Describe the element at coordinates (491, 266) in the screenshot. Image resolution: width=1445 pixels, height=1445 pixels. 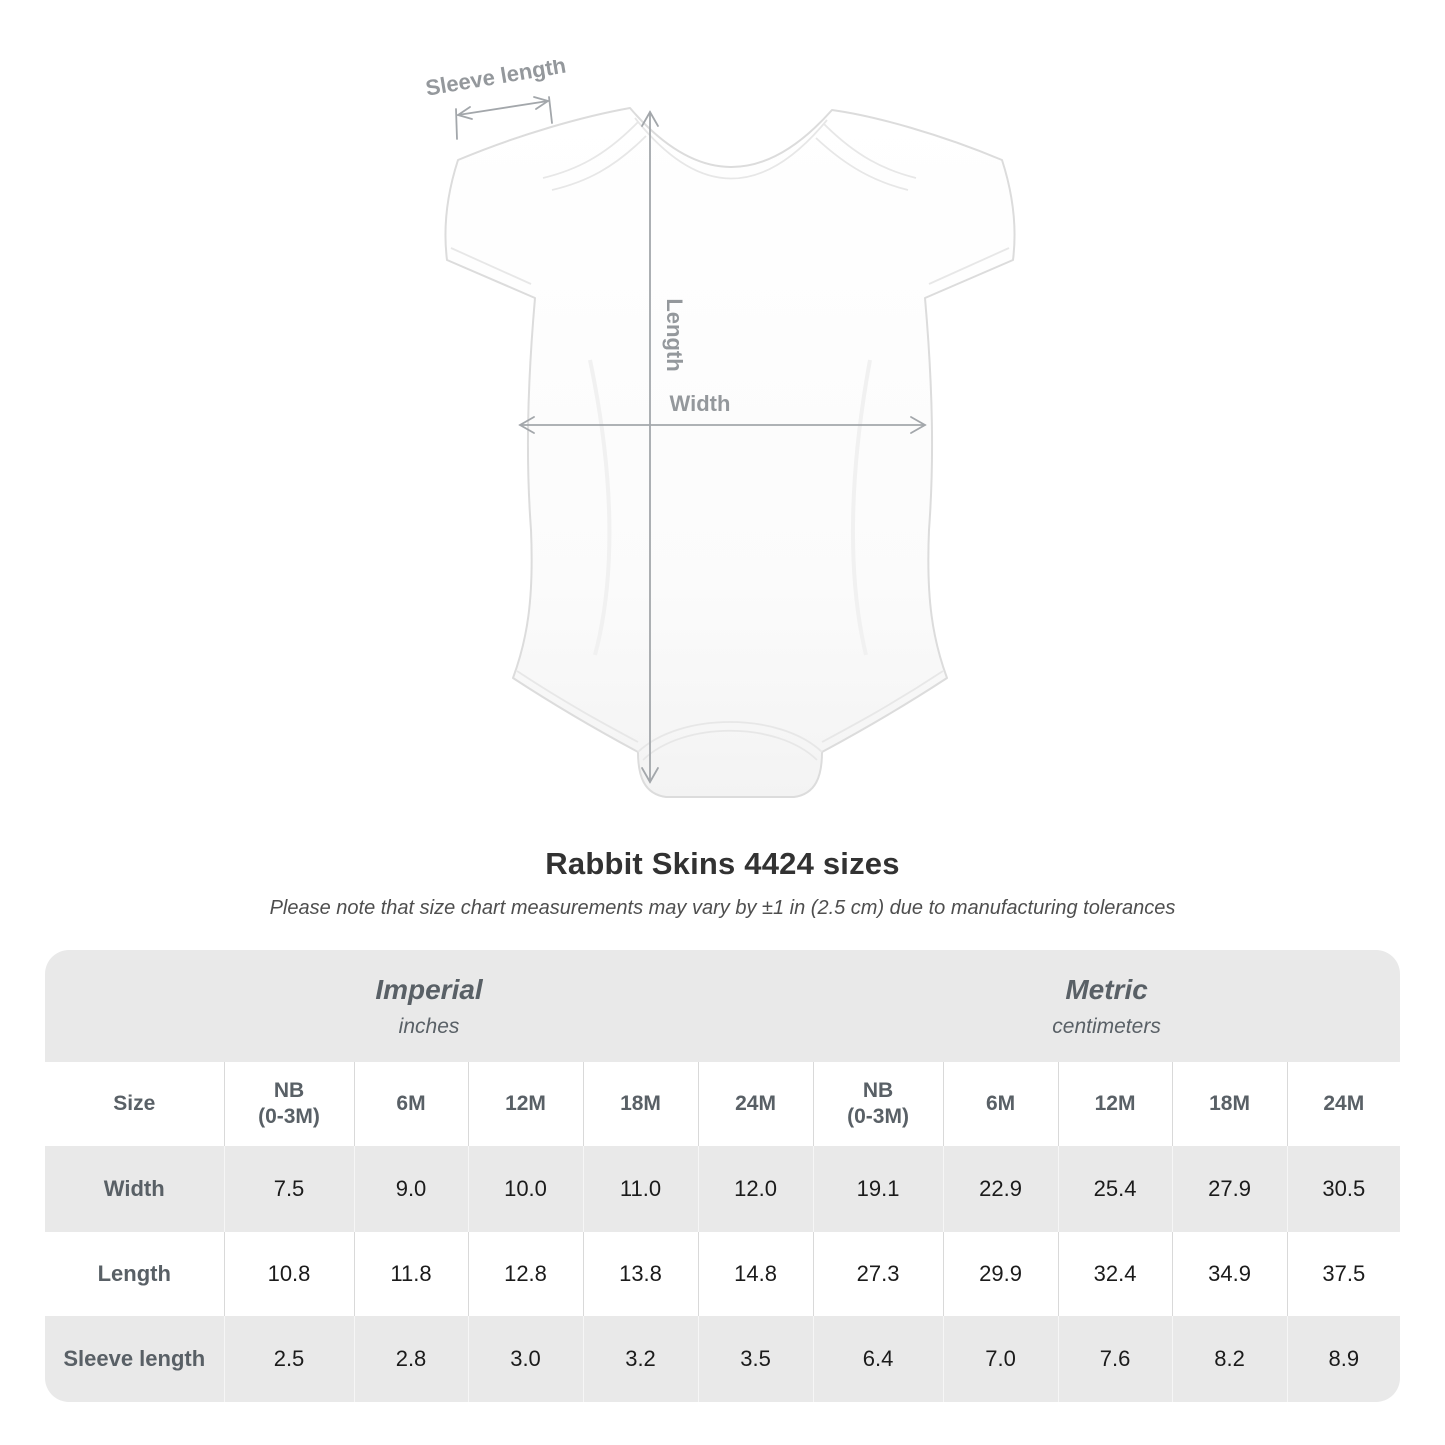
I see `left-sleeve-hem` at that location.